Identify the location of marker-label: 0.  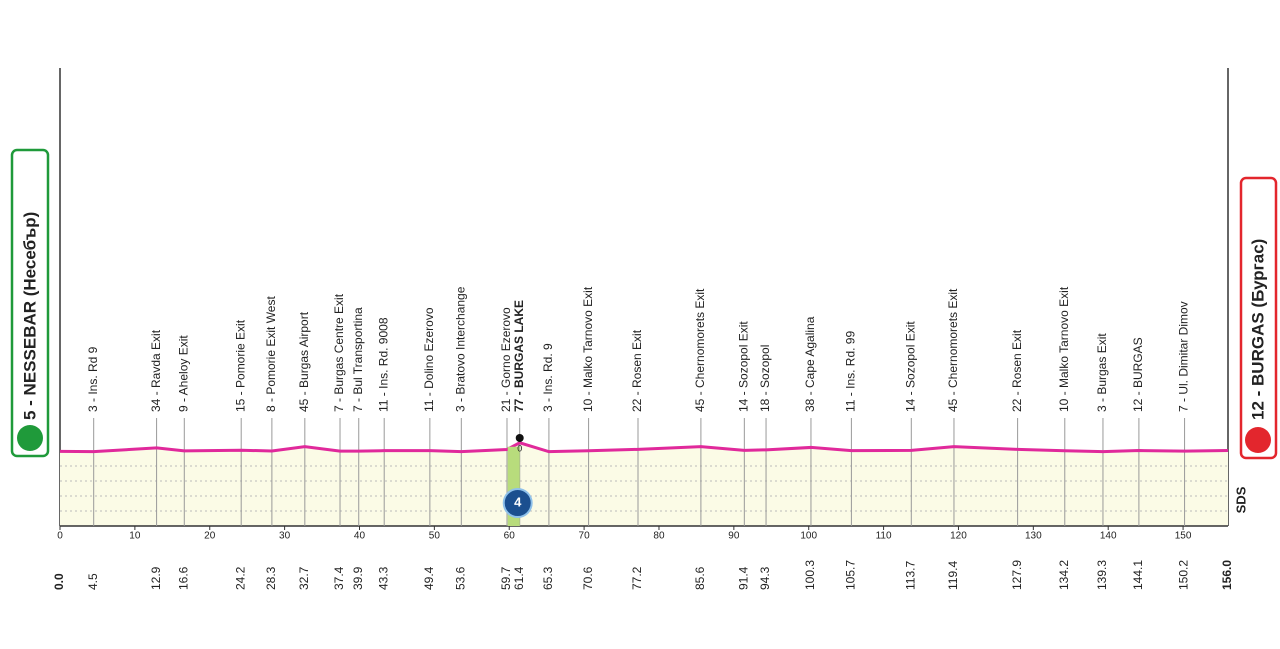
(519, 448).